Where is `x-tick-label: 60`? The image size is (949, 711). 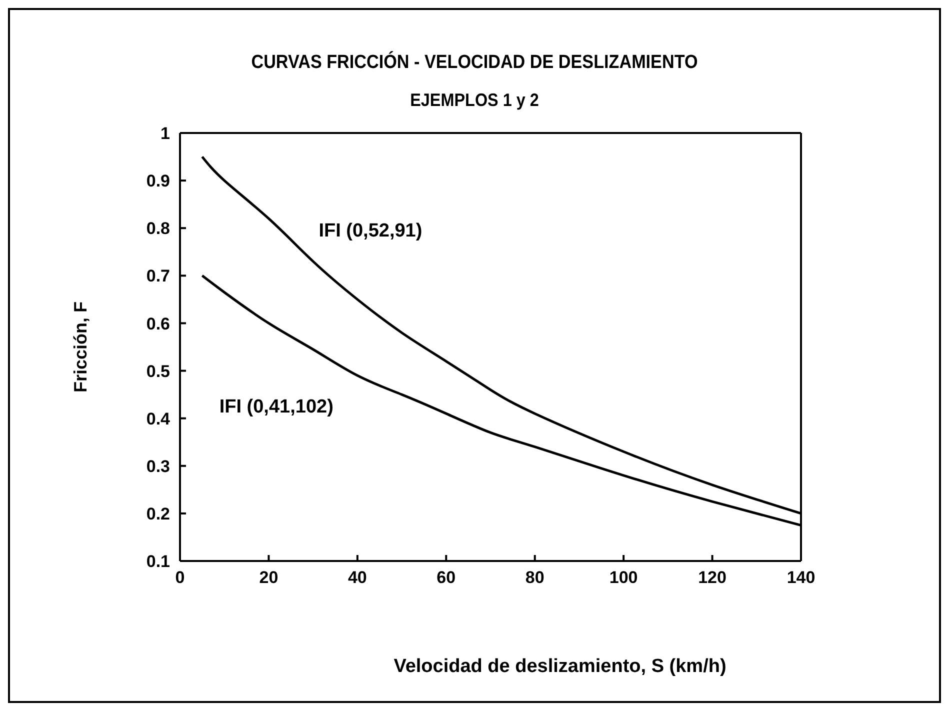 x-tick-label: 60 is located at coordinates (446, 578).